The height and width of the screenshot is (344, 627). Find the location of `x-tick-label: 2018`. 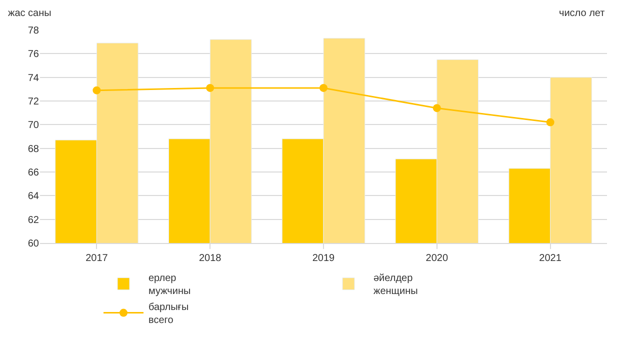

x-tick-label: 2018 is located at coordinates (210, 258).